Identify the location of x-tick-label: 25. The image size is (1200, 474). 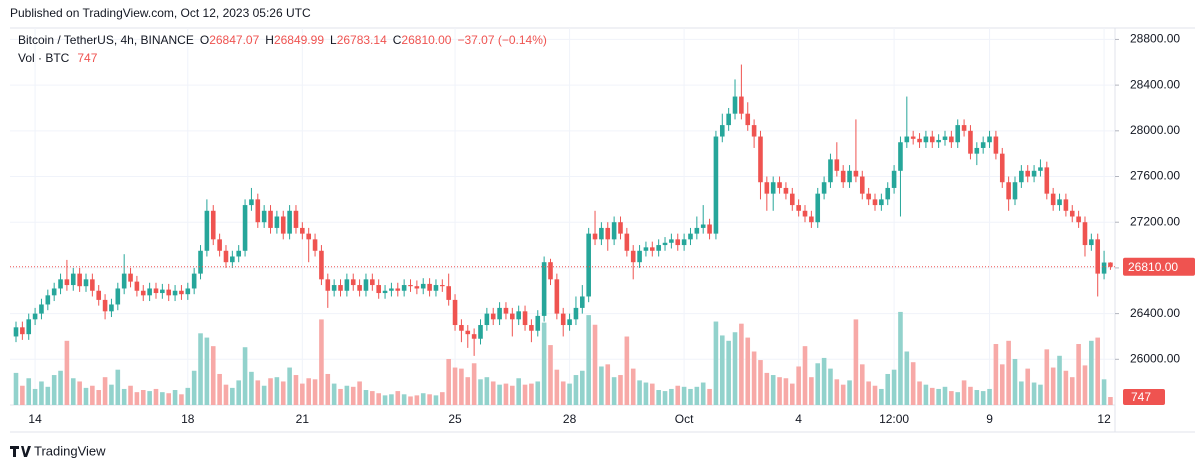
(455, 419).